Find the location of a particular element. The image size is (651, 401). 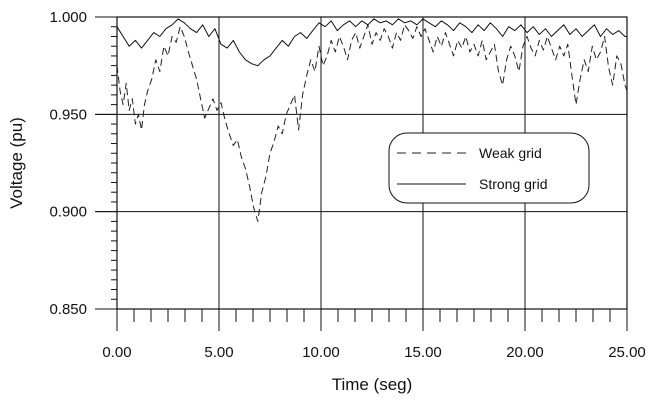

legend: Weak grid Strong grid is located at coordinates (489, 168).